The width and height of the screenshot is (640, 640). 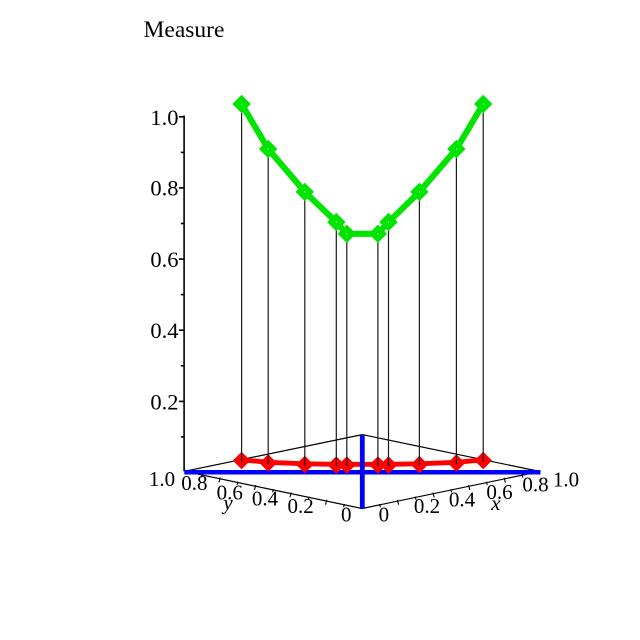 What do you see at coordinates (227, 502) in the screenshot?
I see `svg-text: y` at bounding box center [227, 502].